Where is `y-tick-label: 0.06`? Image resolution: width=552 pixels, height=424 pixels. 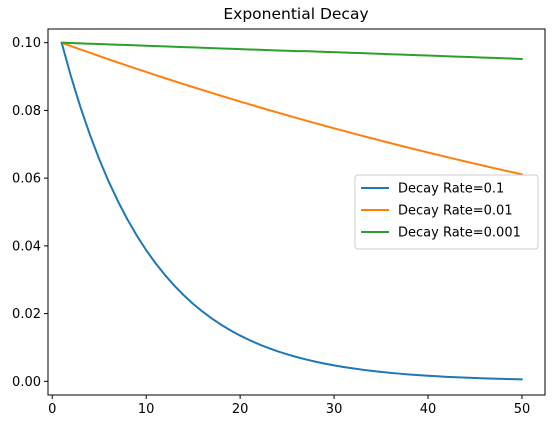 y-tick-label: 0.06 is located at coordinates (26, 179).